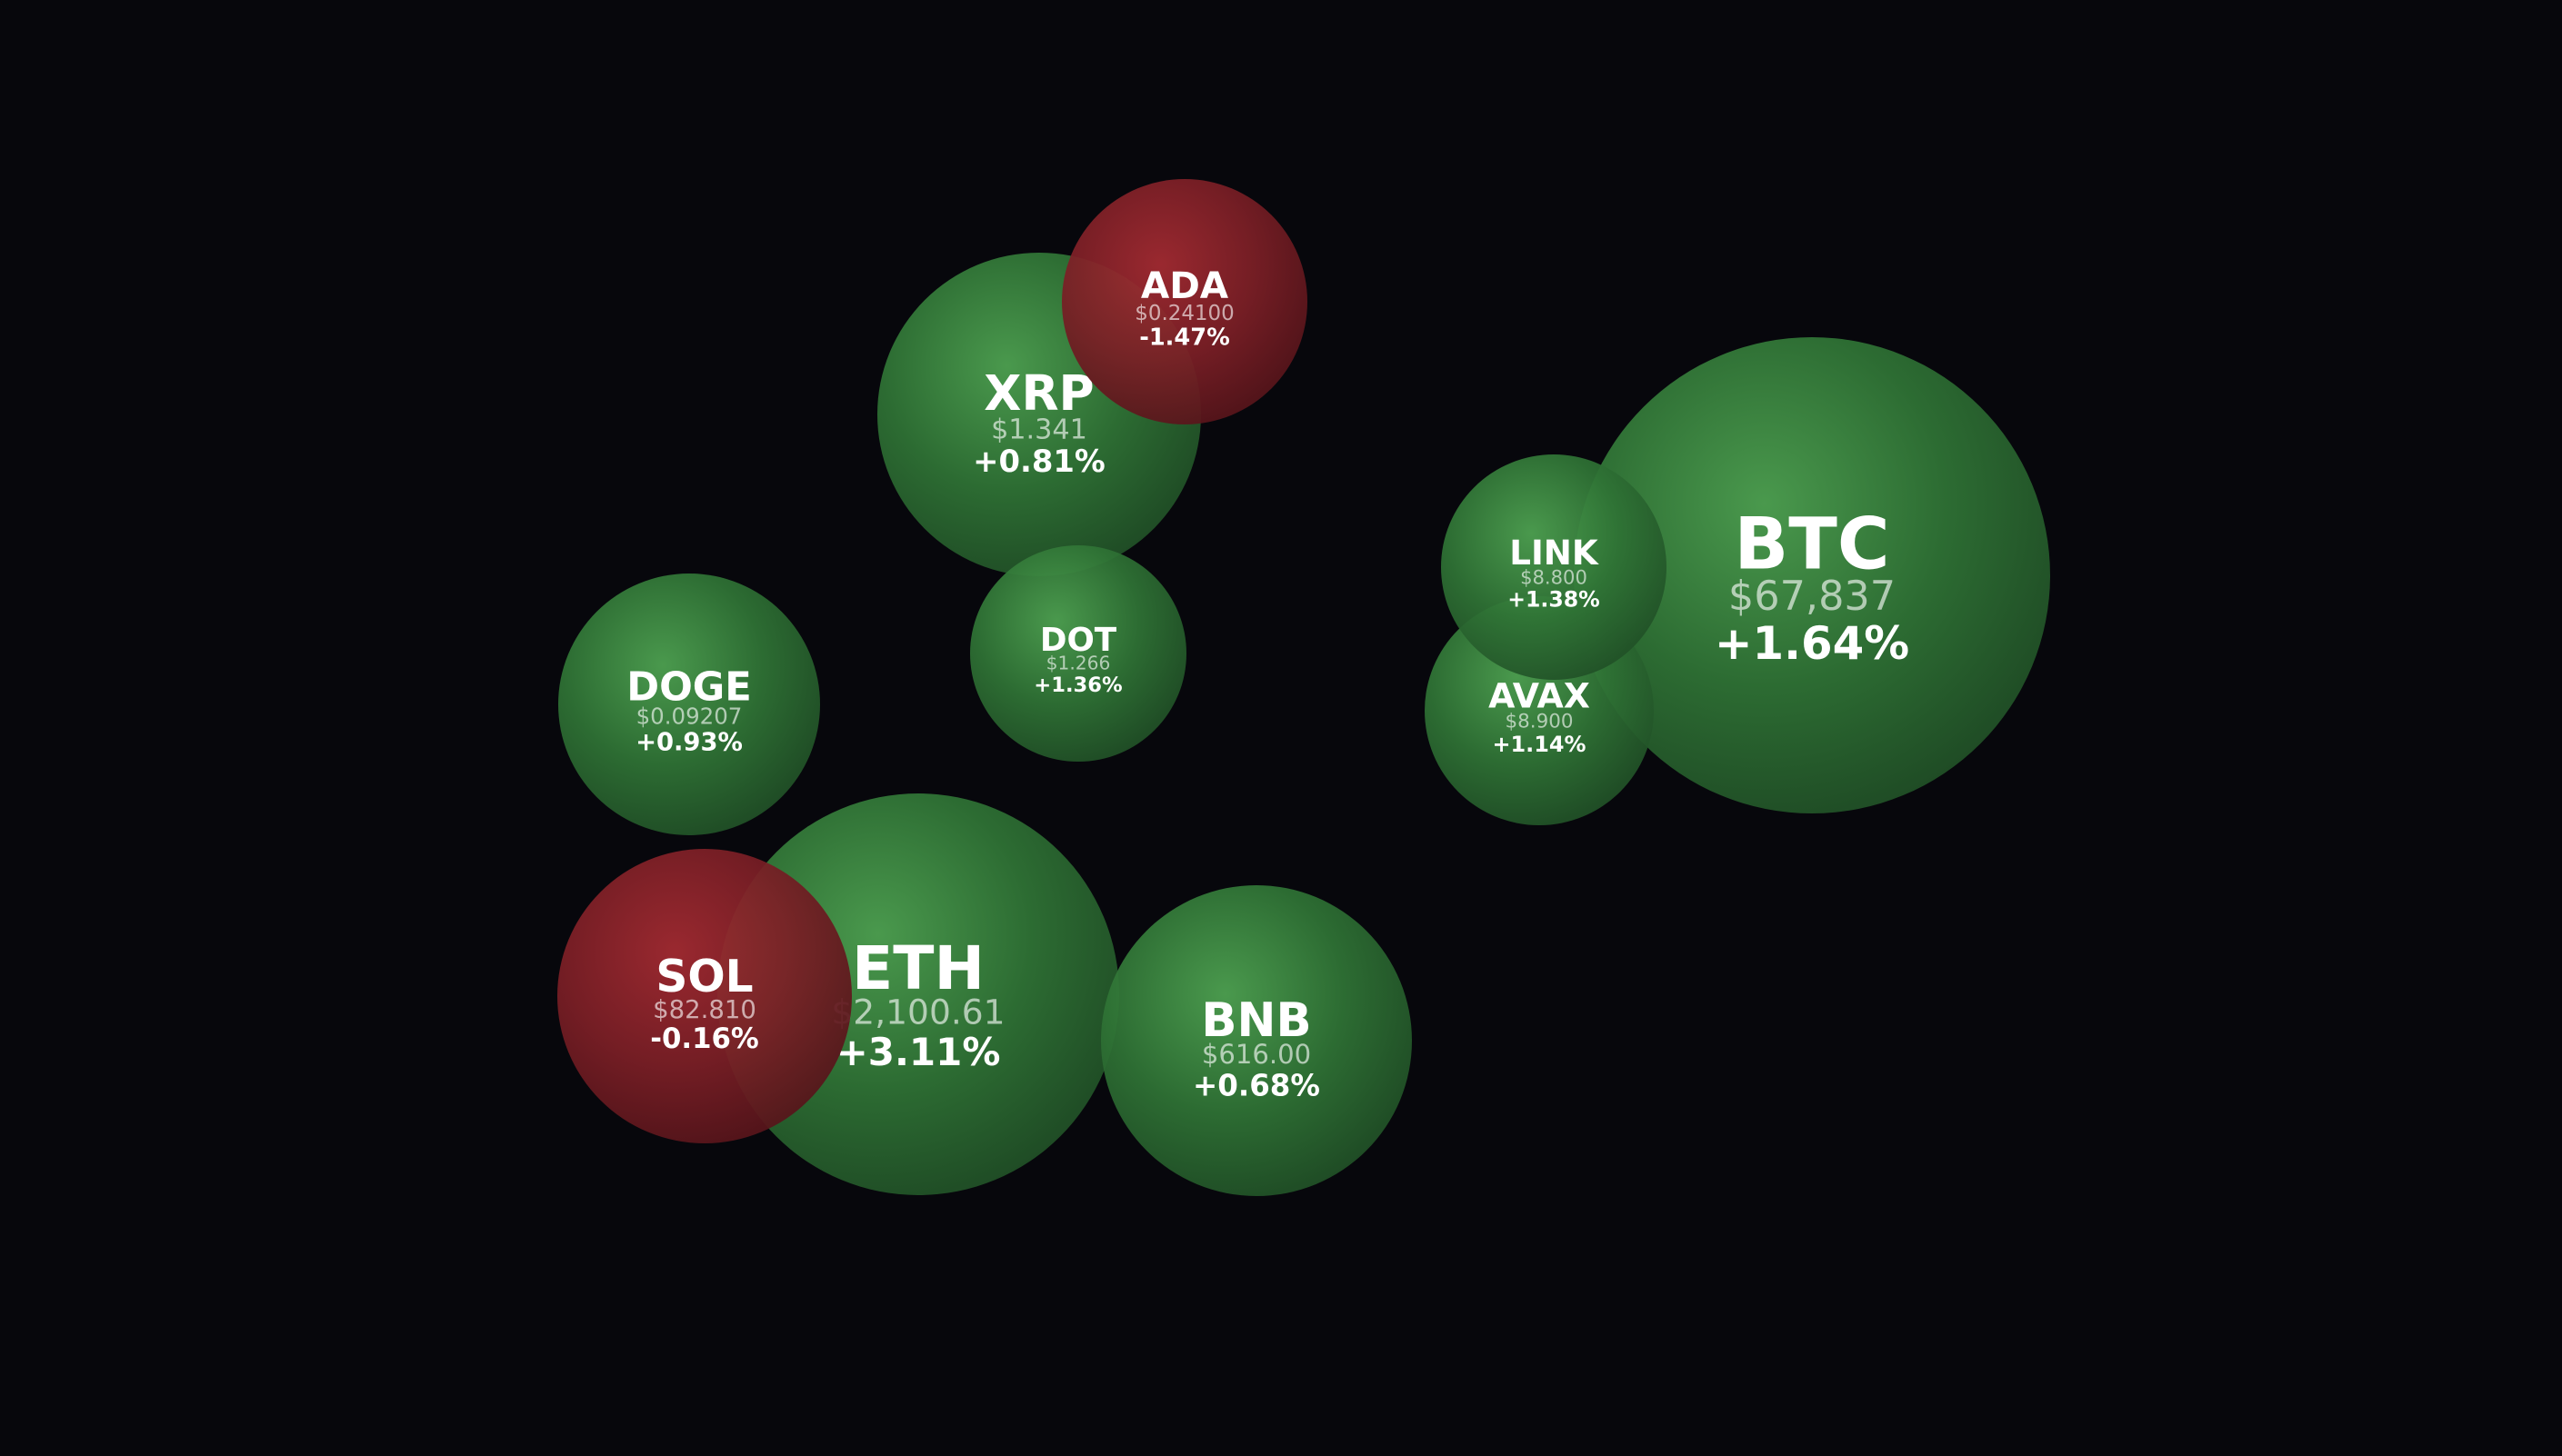  I want to click on coin-change: +0.81%, so click(1040, 462).